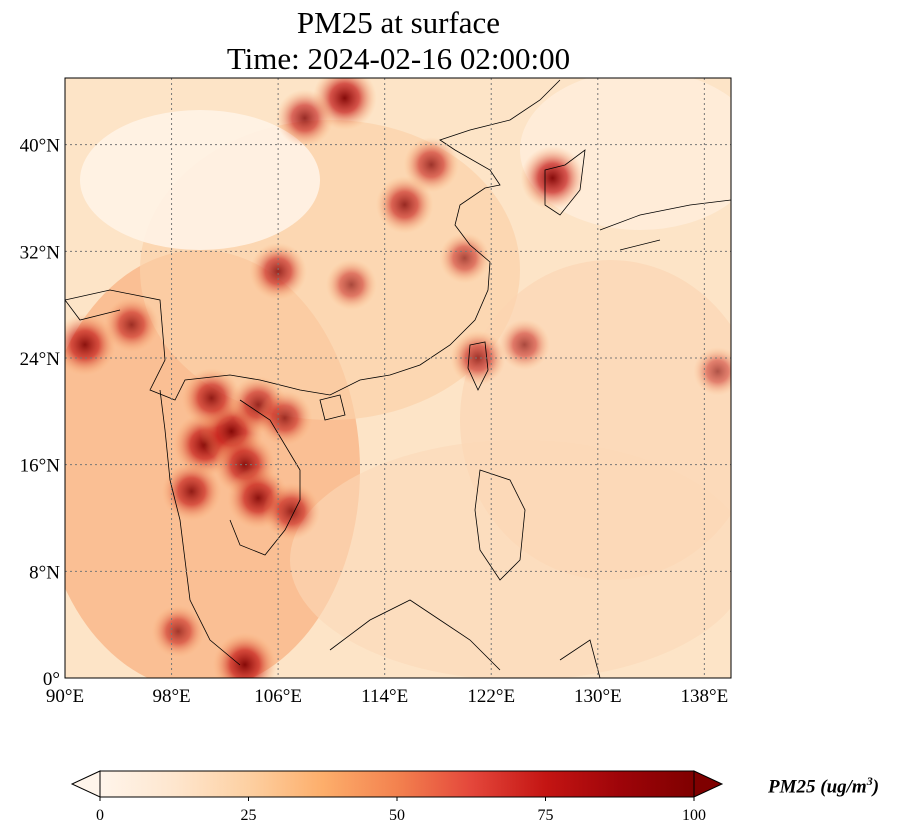  Describe the element at coordinates (824, 786) in the screenshot. I see `colorbar-title: PM25 (ug/m3)` at that location.